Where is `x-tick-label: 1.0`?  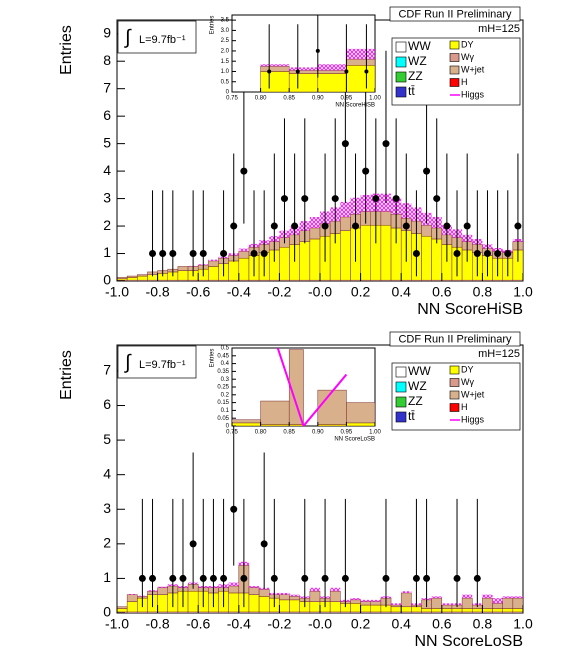 x-tick-label: 1.0 is located at coordinates (523, 624).